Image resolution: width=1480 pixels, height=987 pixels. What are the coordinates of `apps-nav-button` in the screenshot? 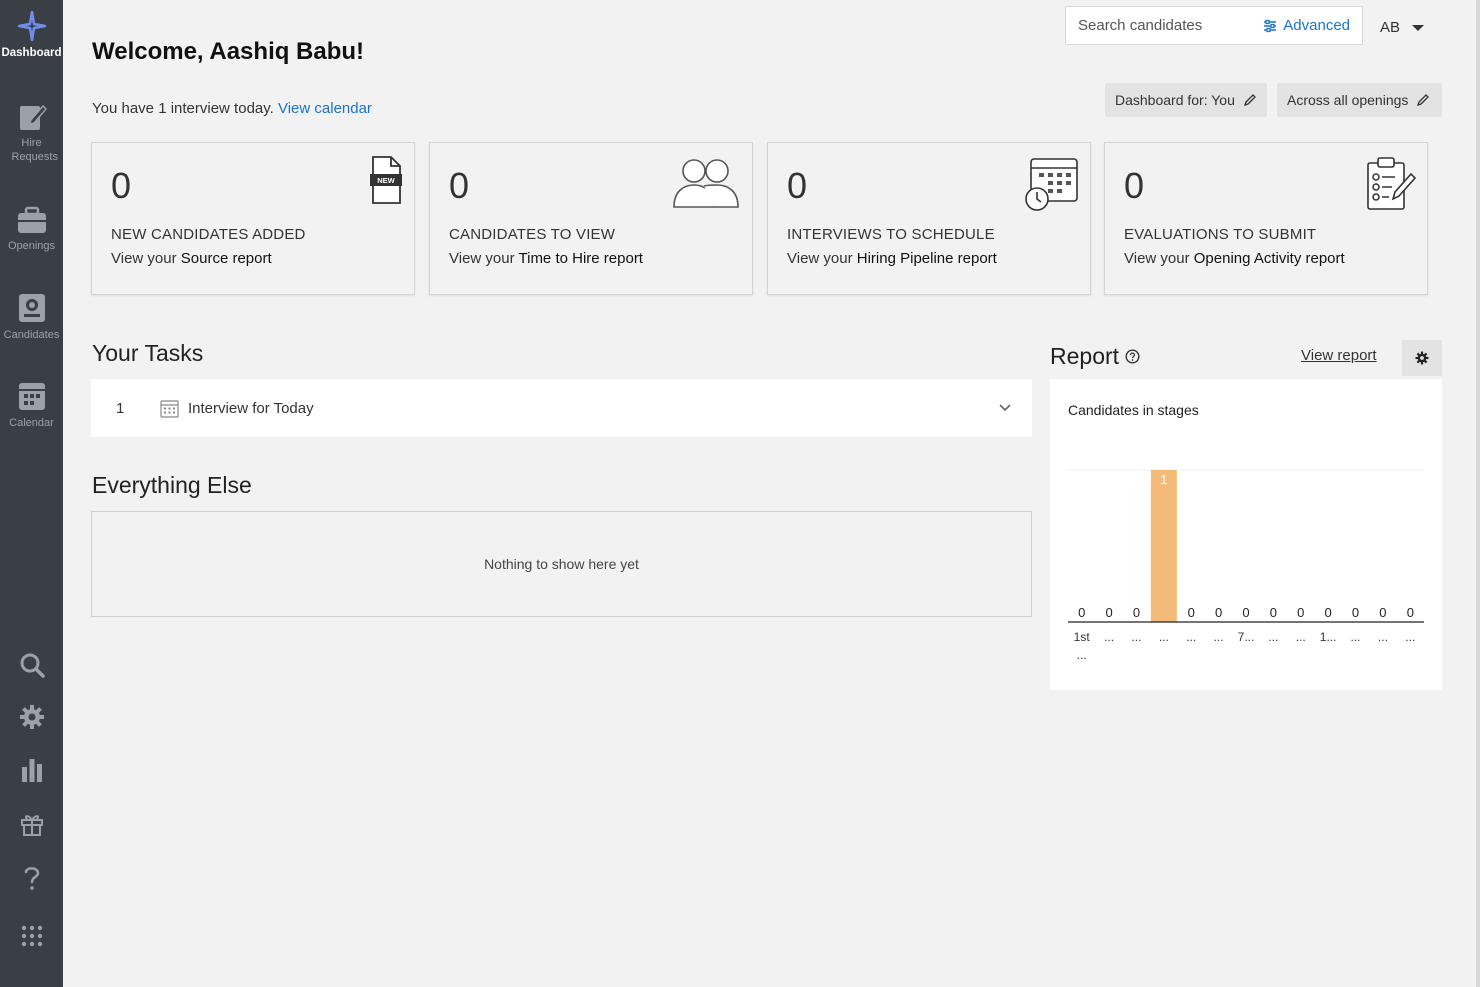 It's located at (31, 936).